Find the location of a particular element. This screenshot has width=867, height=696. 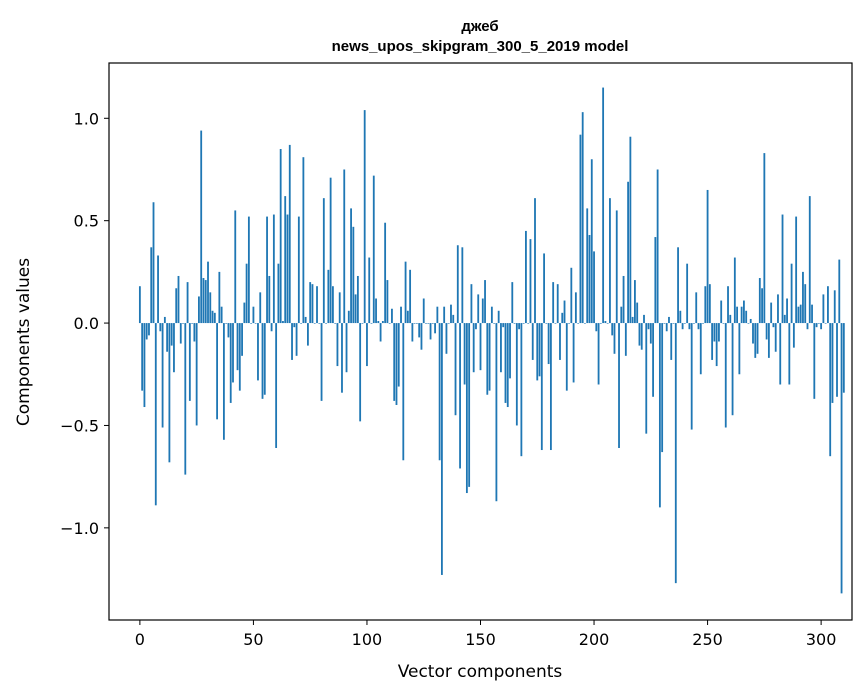

x-tick-label: 50 is located at coordinates (253, 639).